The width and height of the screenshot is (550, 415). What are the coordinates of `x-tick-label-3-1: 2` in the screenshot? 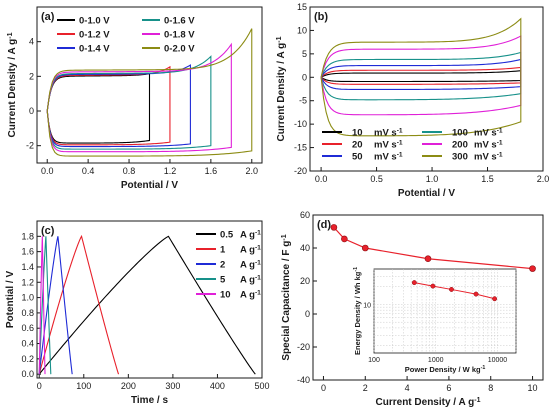 It's located at (365, 388).